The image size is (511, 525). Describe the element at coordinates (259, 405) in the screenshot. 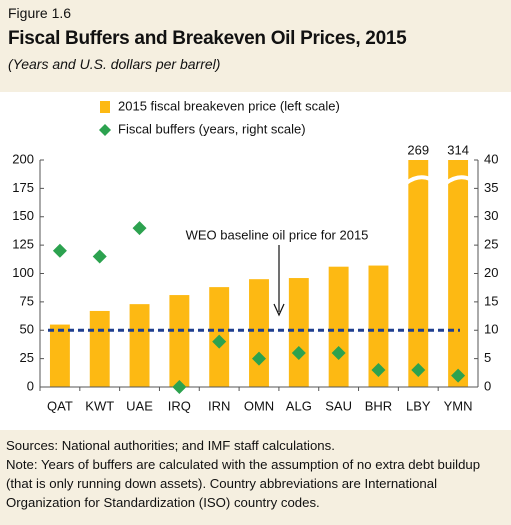

I see `x-tick-label: OMN` at that location.